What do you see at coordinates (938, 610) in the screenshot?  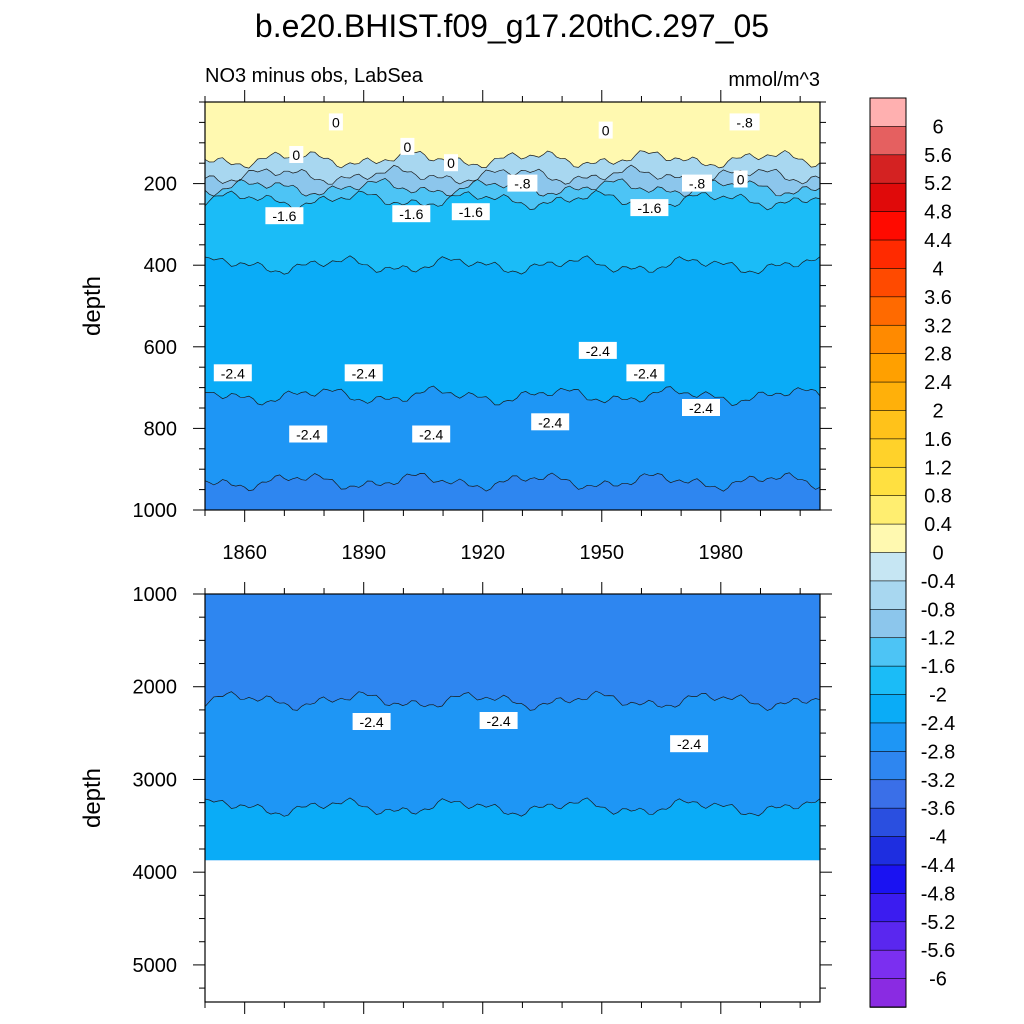 I see `colorbar-label: -0.8` at bounding box center [938, 610].